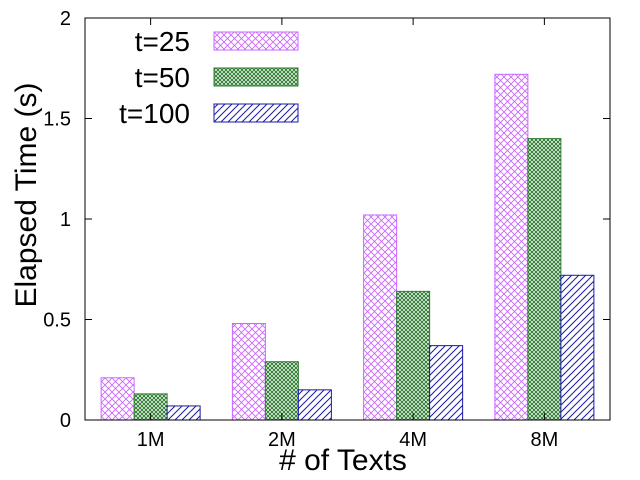 This screenshot has height=480, width=640. What do you see at coordinates (117, 399) in the screenshot?
I see `bar-t25-1M` at bounding box center [117, 399].